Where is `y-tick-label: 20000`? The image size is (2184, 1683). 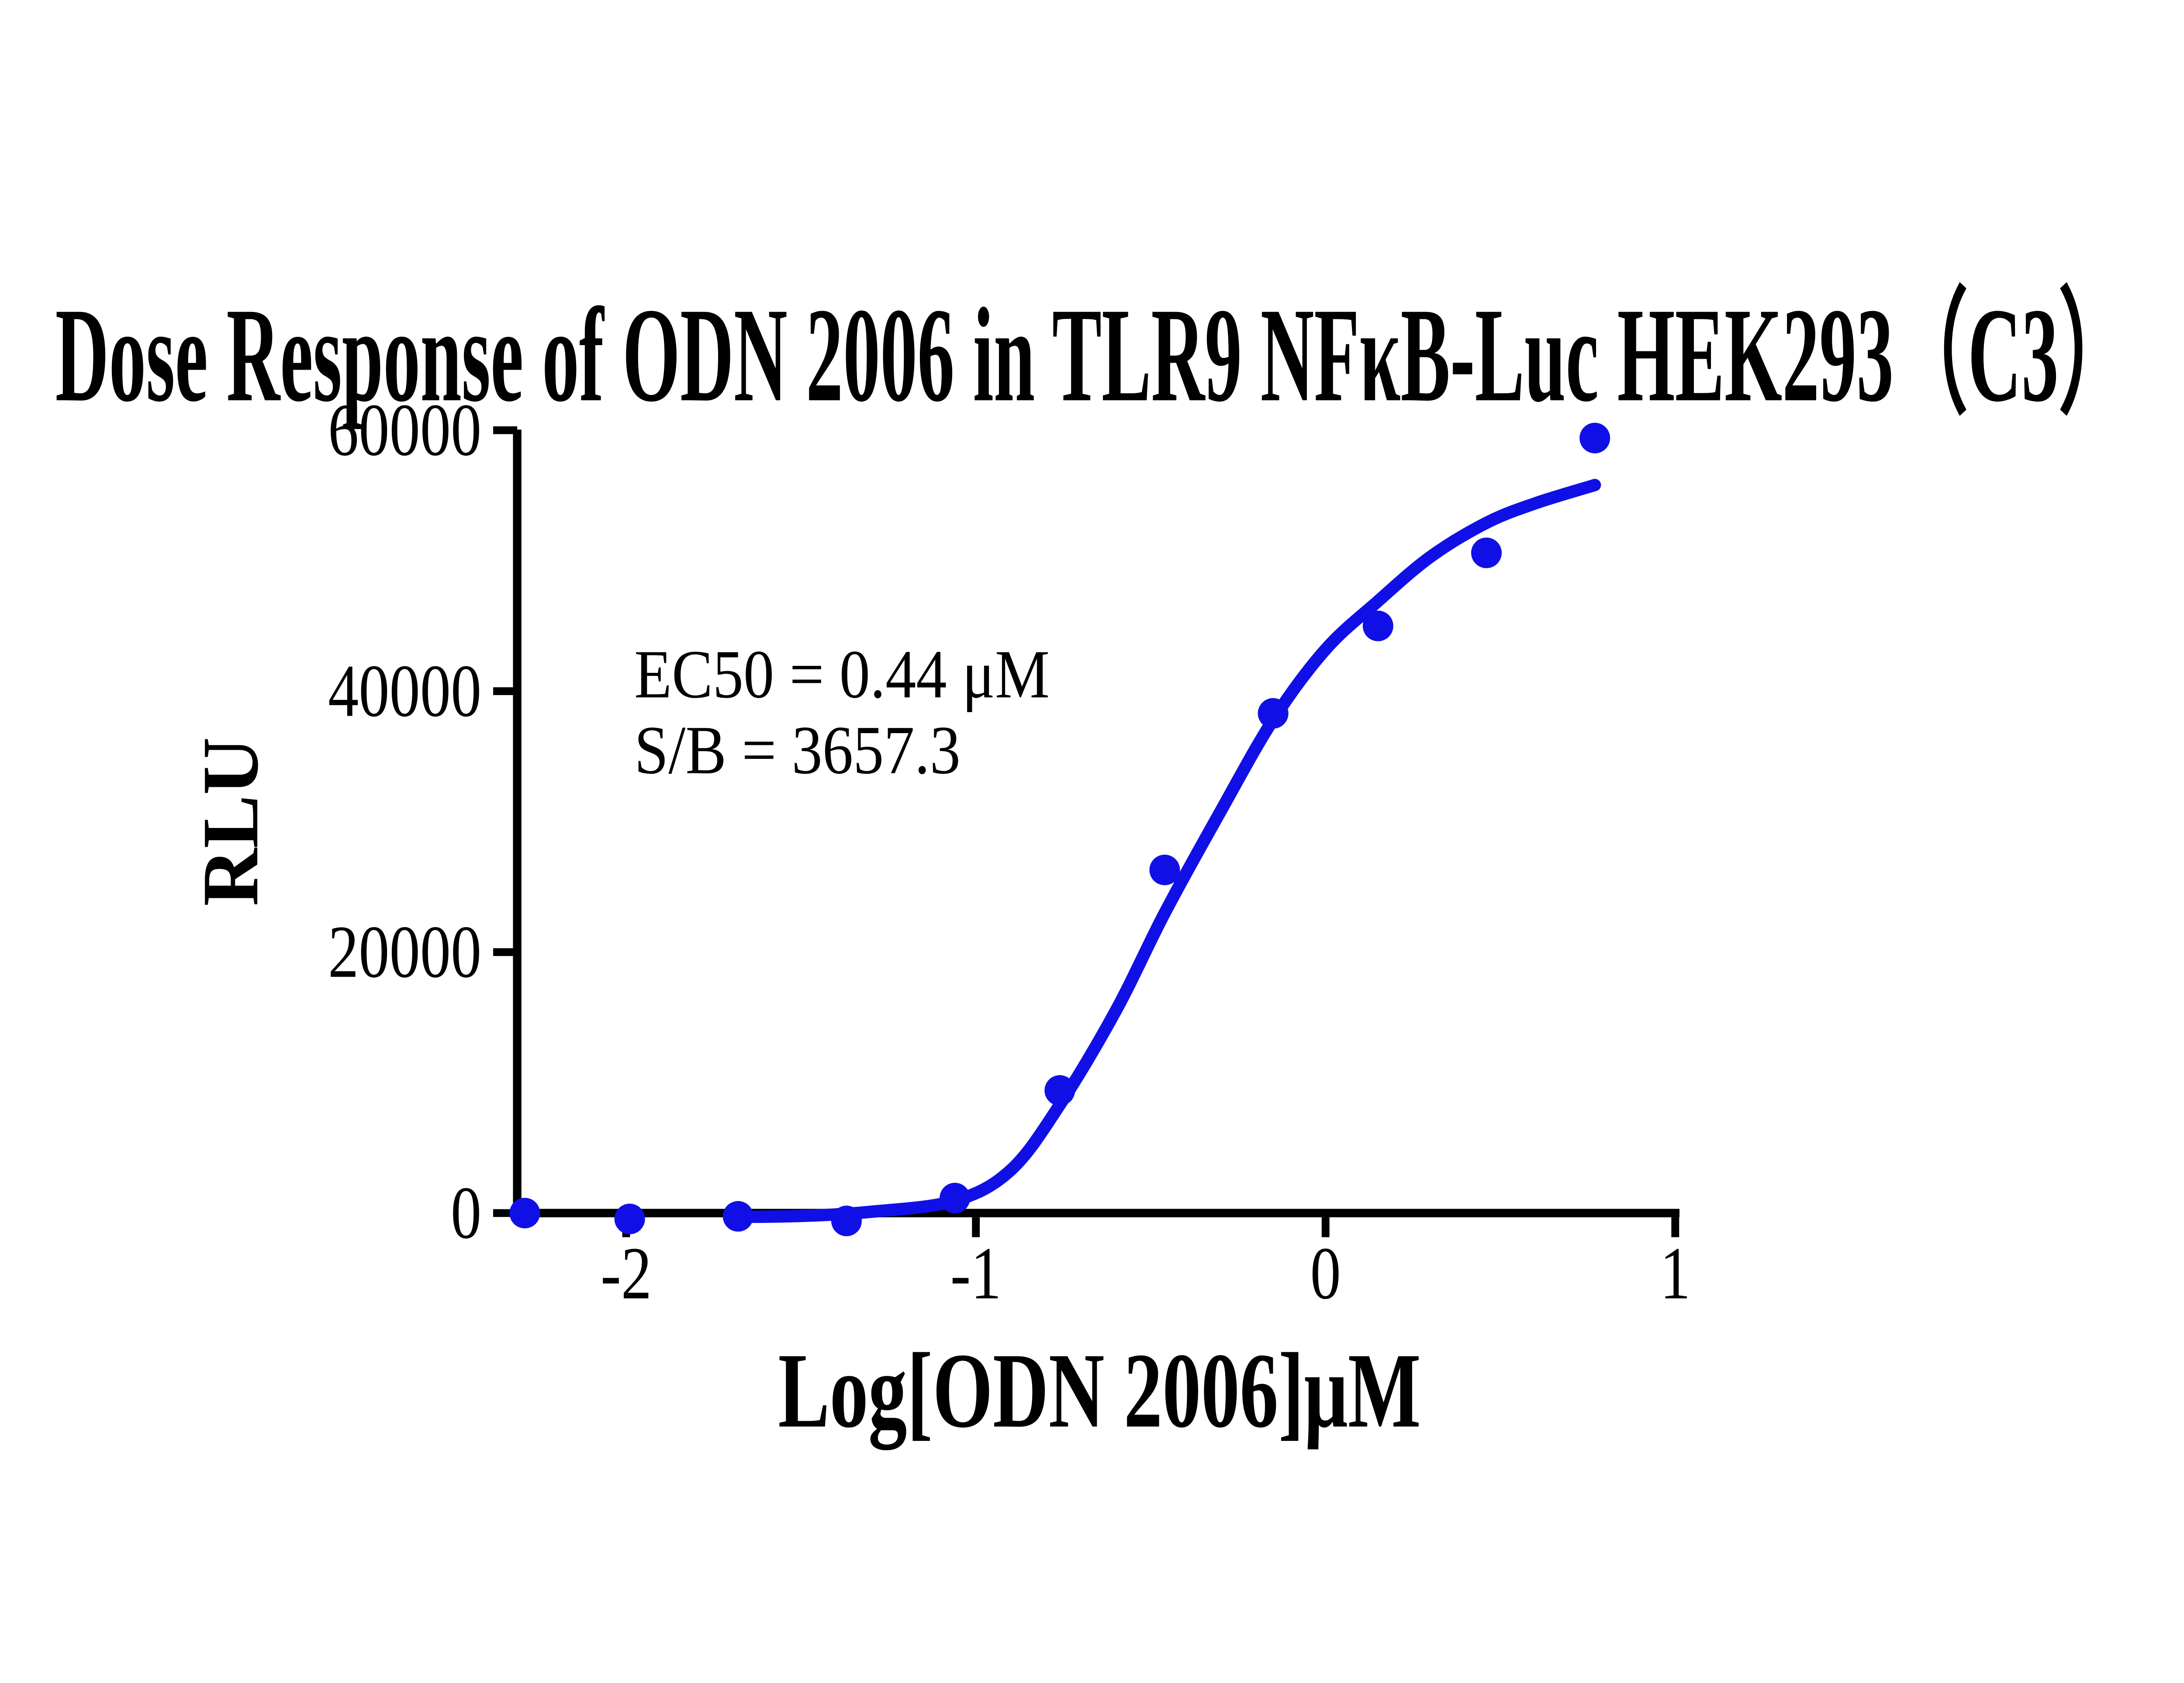
y-tick-label: 20000 is located at coordinates (404, 951).